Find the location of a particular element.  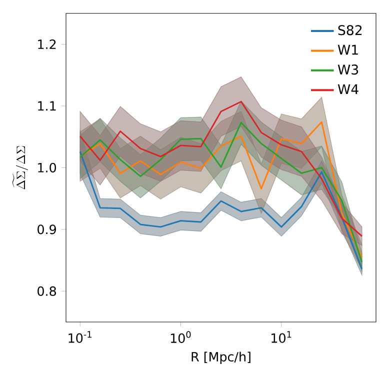

y-tick-label: 1.2 is located at coordinates (47, 44).